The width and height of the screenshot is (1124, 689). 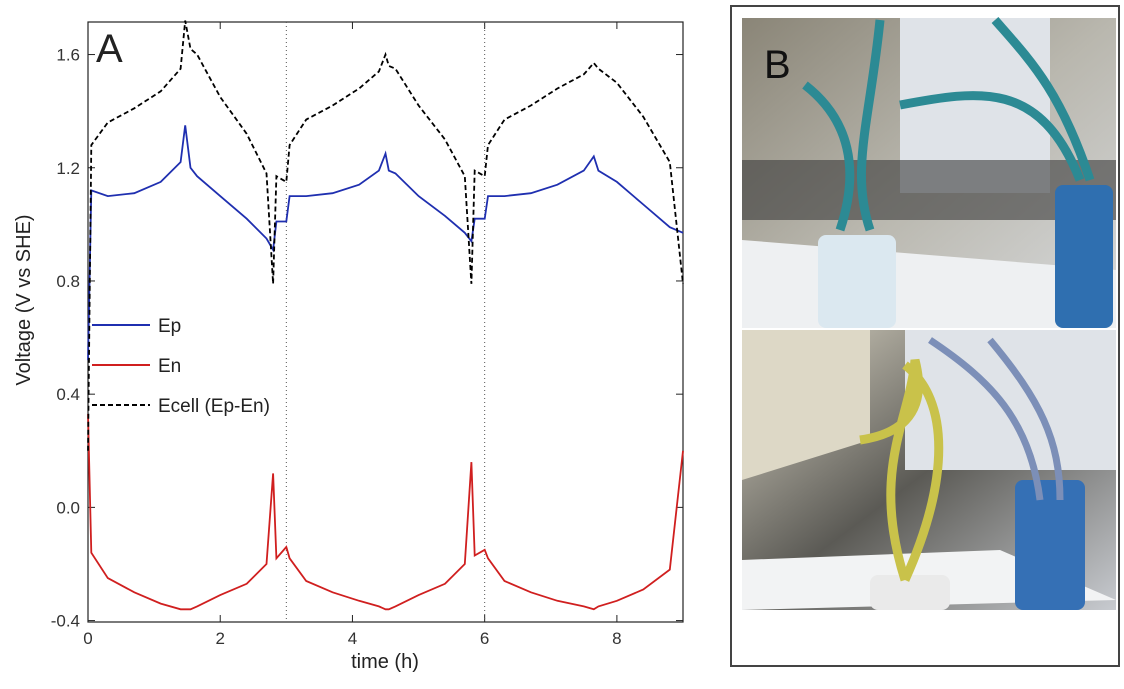 What do you see at coordinates (169, 366) in the screenshot?
I see `legend-label: En` at bounding box center [169, 366].